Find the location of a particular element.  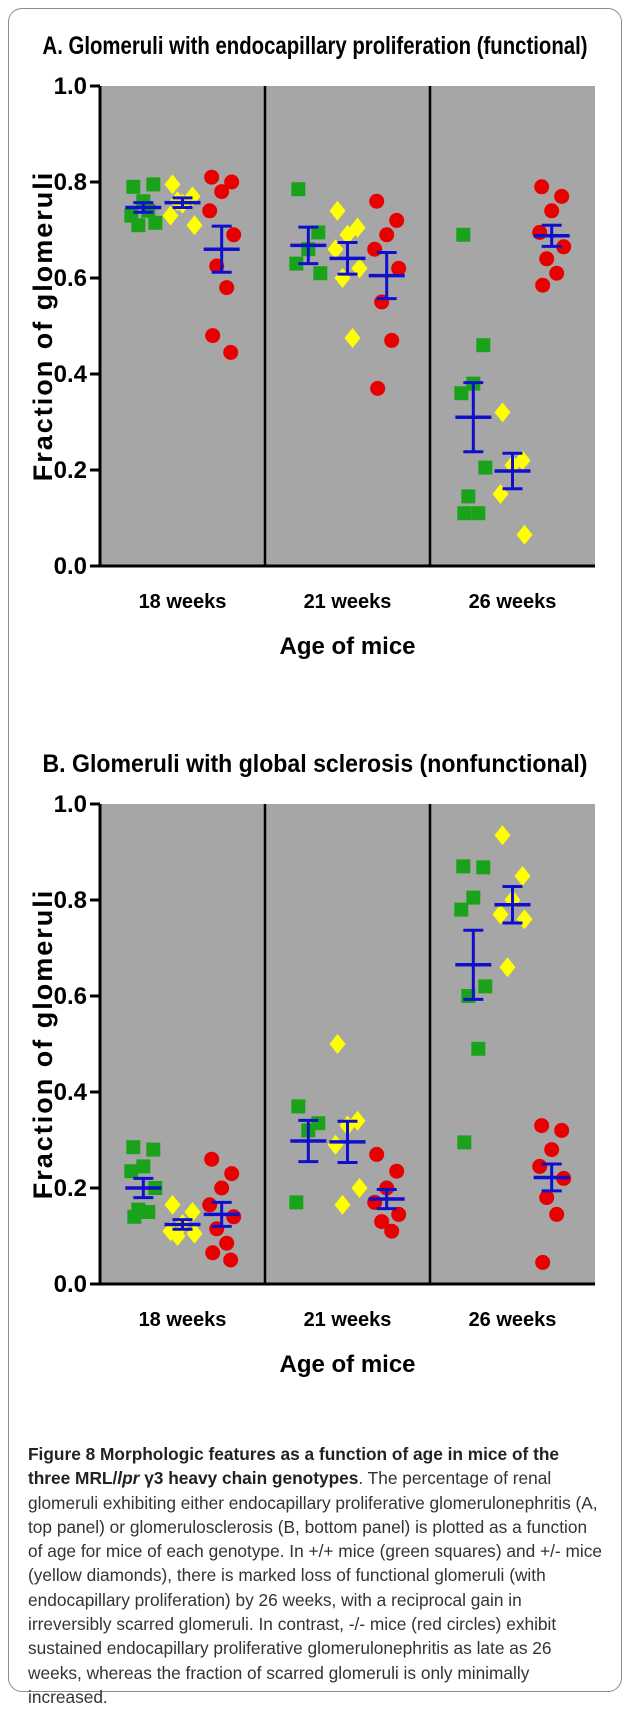

y-axis-label-a: Fraction of glomeruli is located at coordinates (43, 326).